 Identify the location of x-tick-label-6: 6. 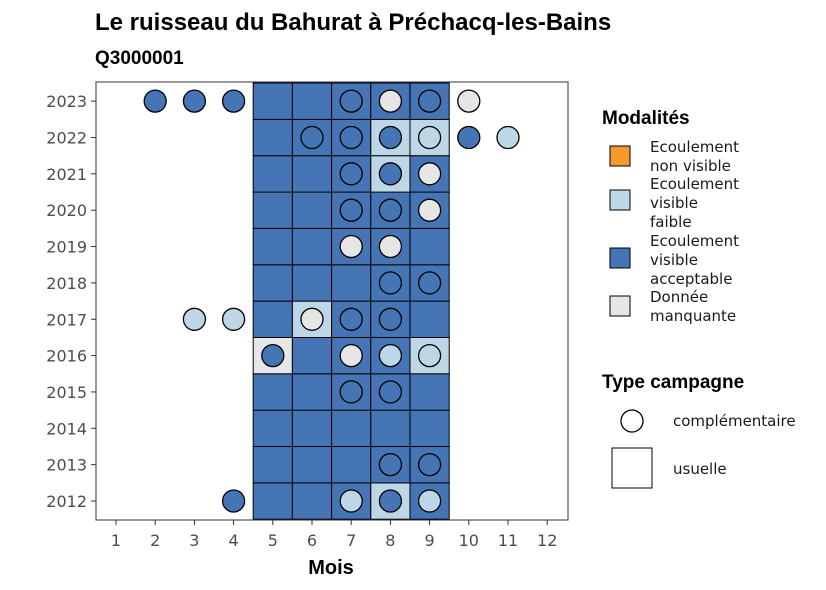
(312, 540).